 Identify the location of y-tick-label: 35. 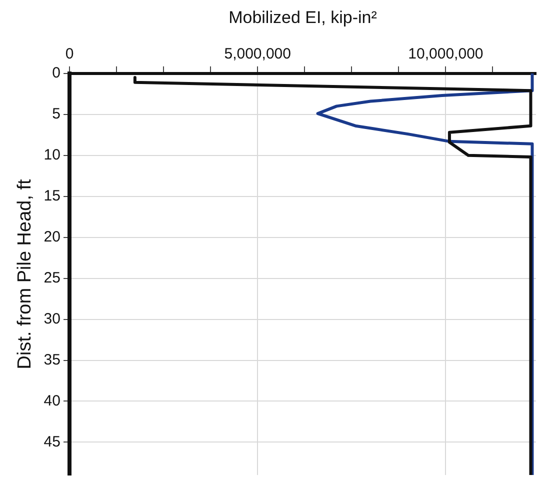
(52, 359).